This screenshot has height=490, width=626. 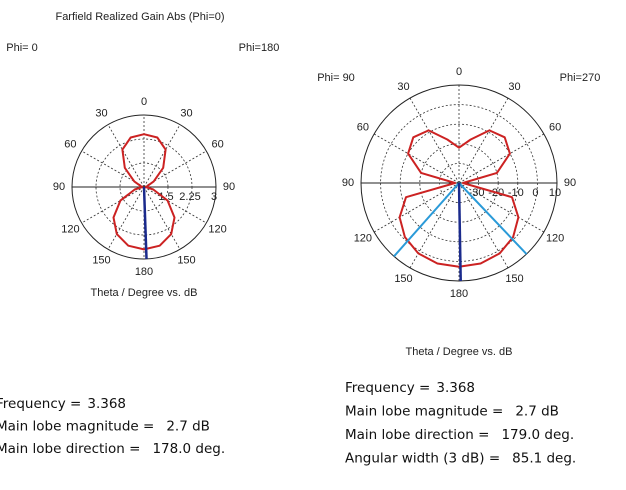 What do you see at coordinates (259, 48) in the screenshot?
I see `phi-label: Phi=180` at bounding box center [259, 48].